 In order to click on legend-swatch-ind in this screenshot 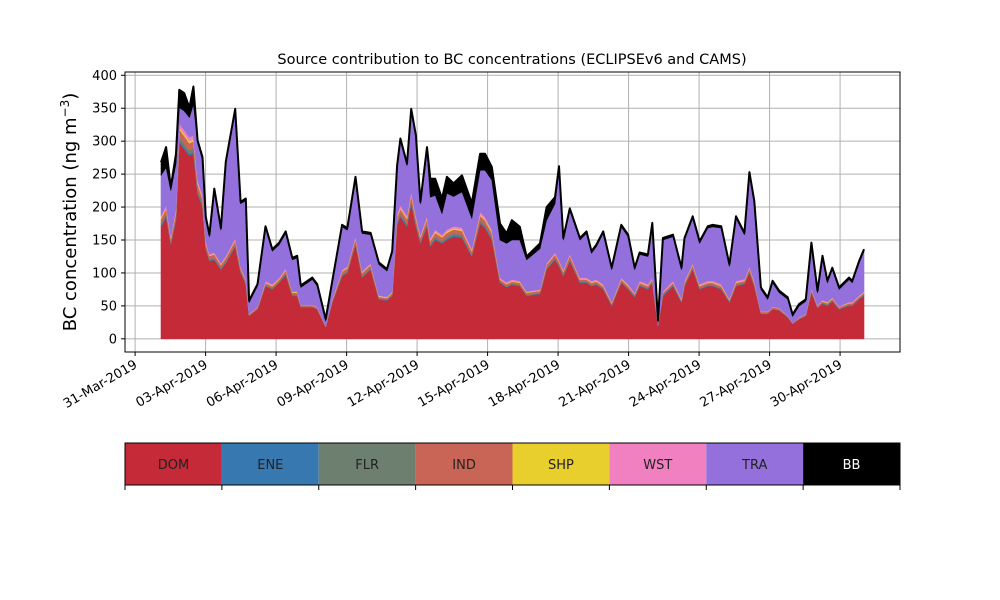, I will do `click(464, 464)`.